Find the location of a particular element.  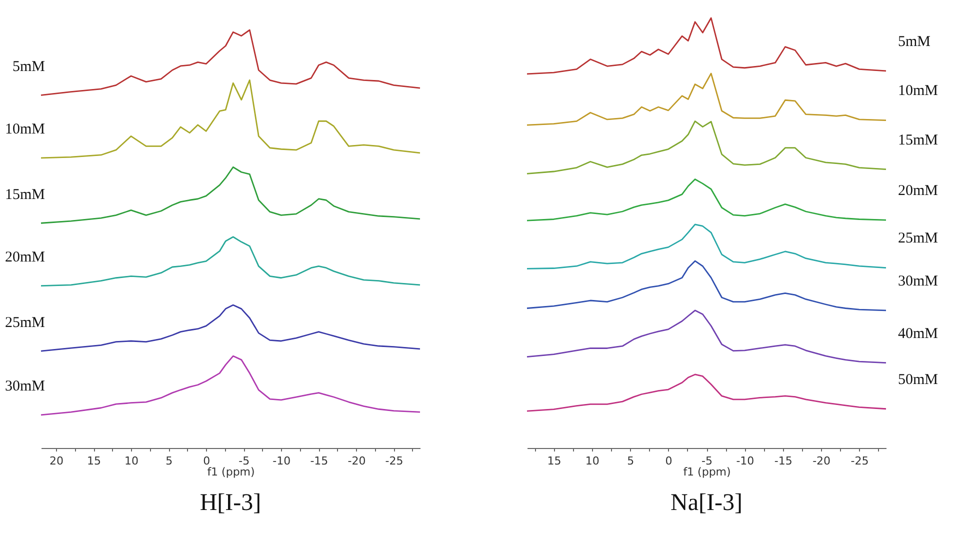

series-label: 50mM is located at coordinates (918, 380).